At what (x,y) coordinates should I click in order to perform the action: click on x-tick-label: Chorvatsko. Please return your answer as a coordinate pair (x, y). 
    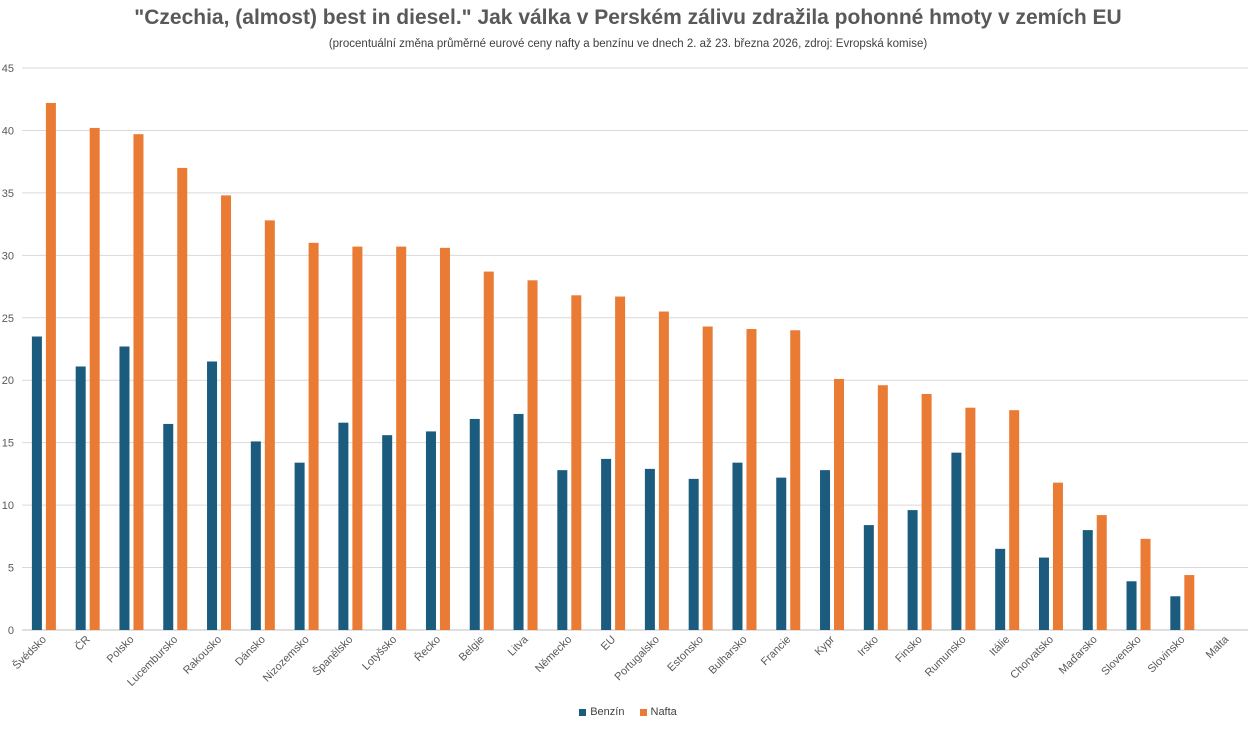
    Looking at the image, I should click on (1032, 658).